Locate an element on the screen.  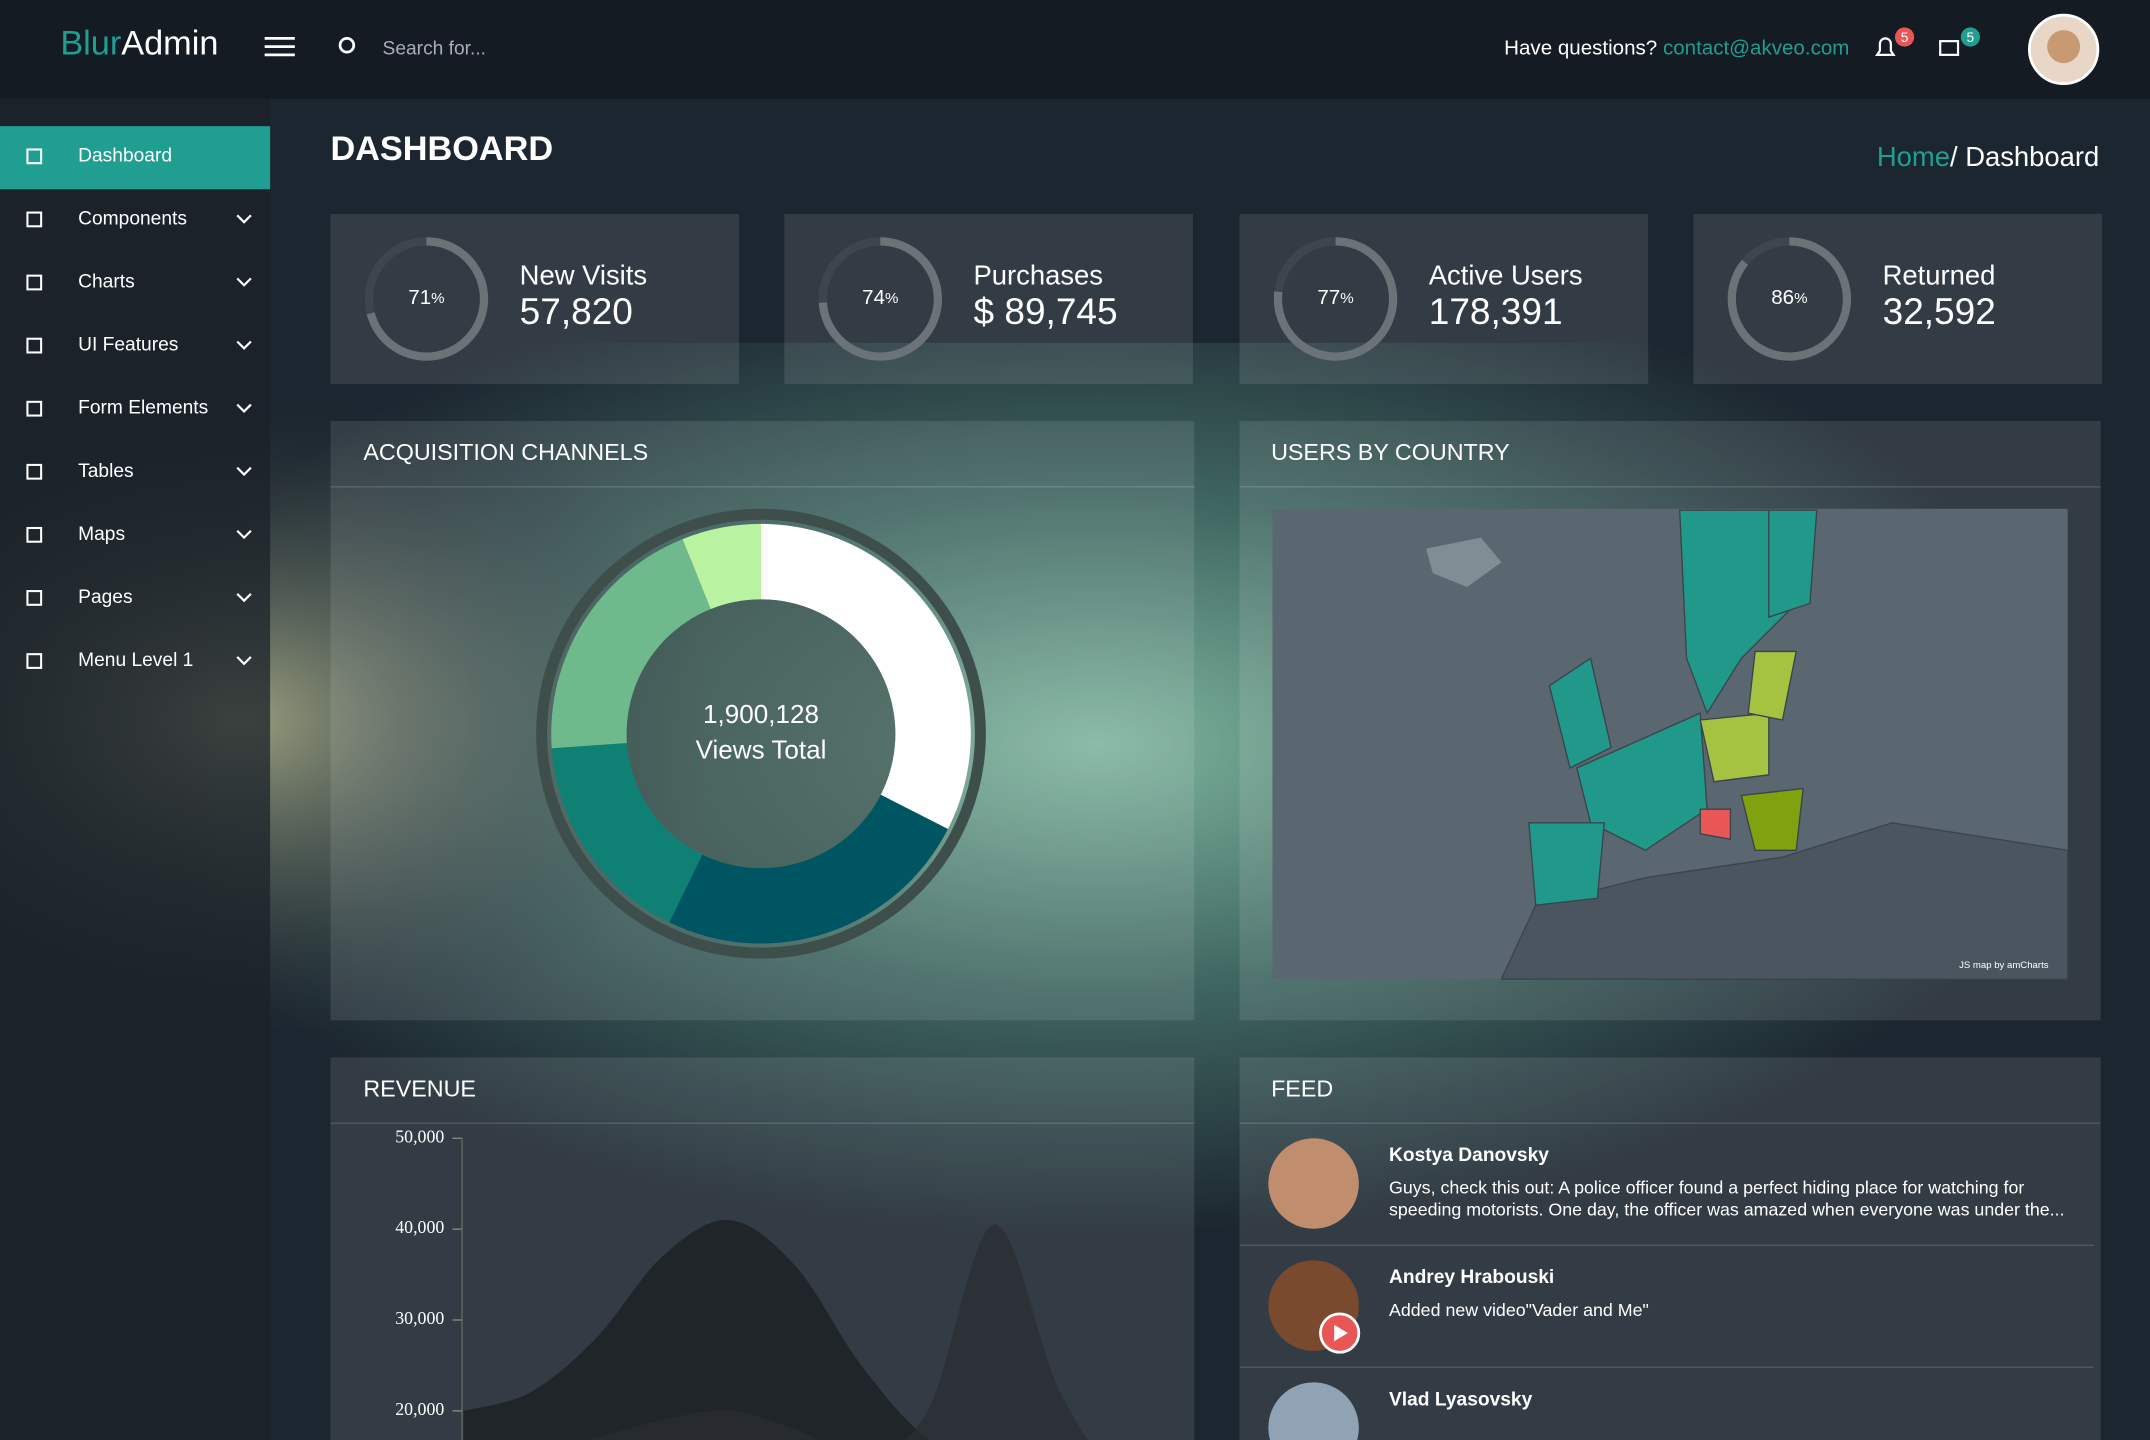
y-tick-label: 20,000 is located at coordinates (419, 1409).